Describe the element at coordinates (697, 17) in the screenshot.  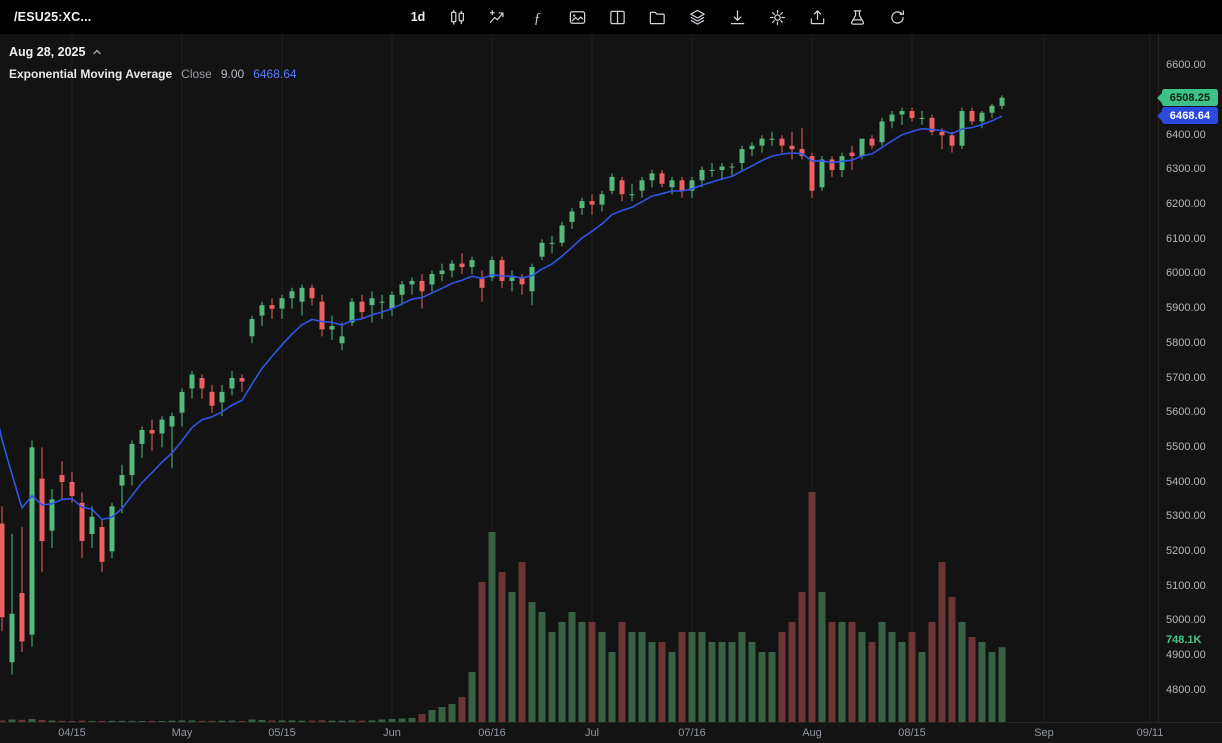
I see `layers-icon` at that location.